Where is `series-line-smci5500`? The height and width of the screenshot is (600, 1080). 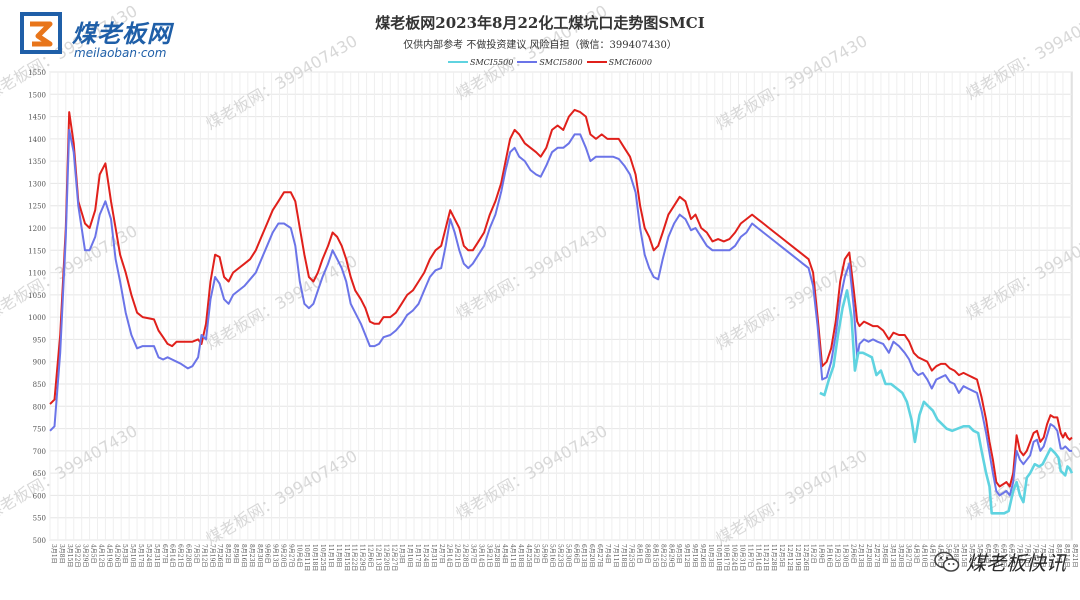 series-line-smci5500 is located at coordinates (946, 402).